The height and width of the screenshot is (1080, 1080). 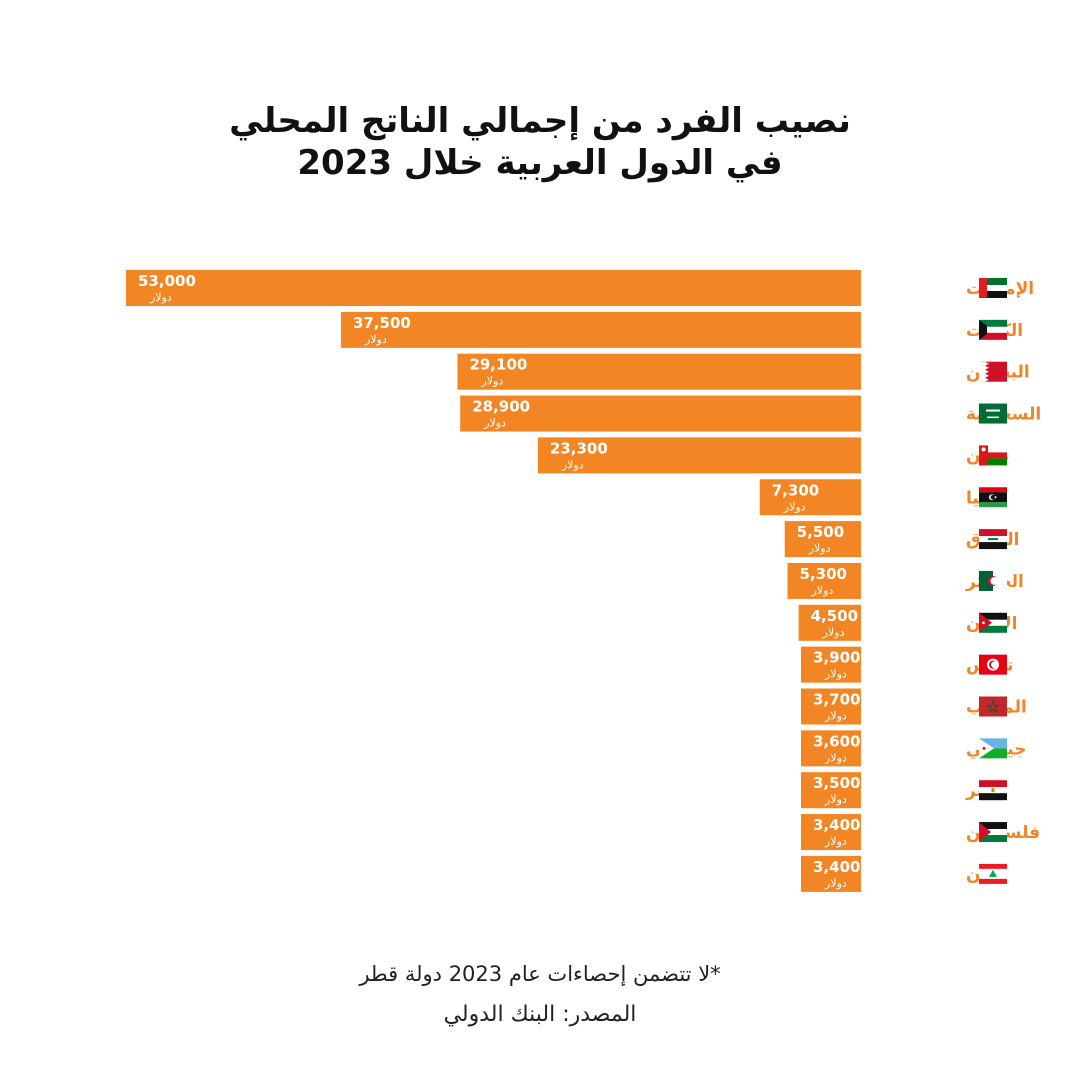 What do you see at coordinates (993, 329) in the screenshot?
I see `kuwait-flag-icon` at bounding box center [993, 329].